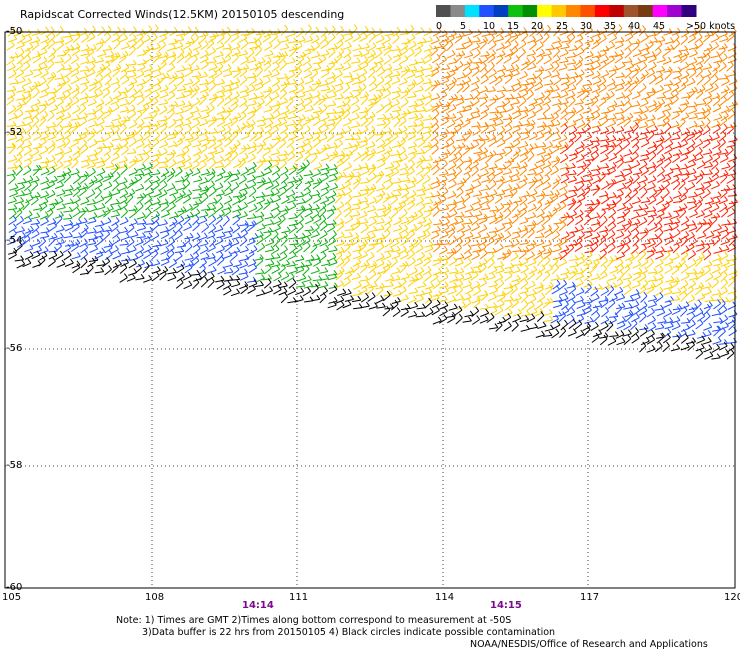 This screenshot has height=650, width=740. Describe the element at coordinates (537, 26) in the screenshot. I see `legend-tick-label: 20` at that location.